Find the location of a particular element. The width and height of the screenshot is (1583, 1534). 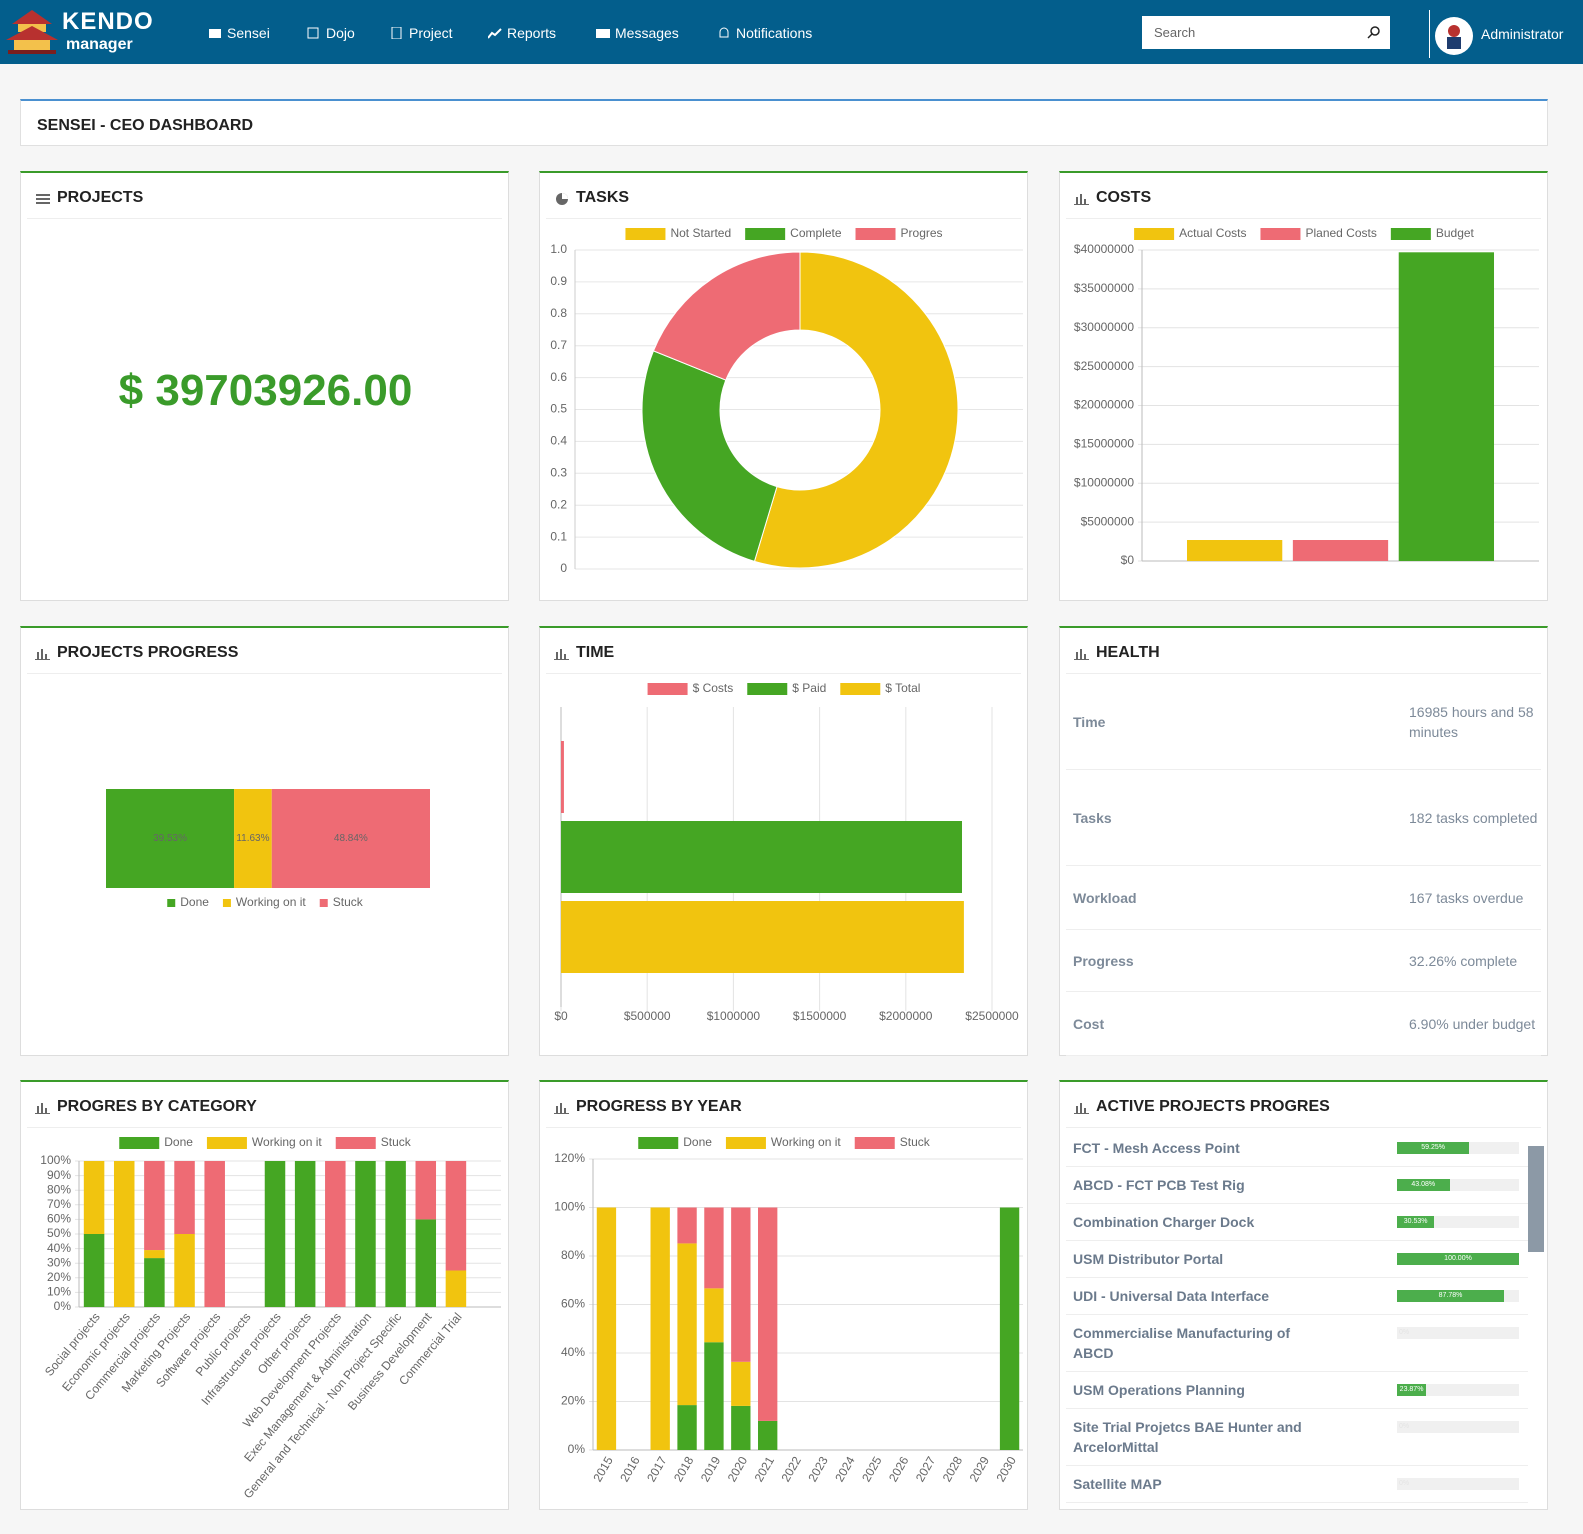

health-label: Cost is located at coordinates (1089, 1023).